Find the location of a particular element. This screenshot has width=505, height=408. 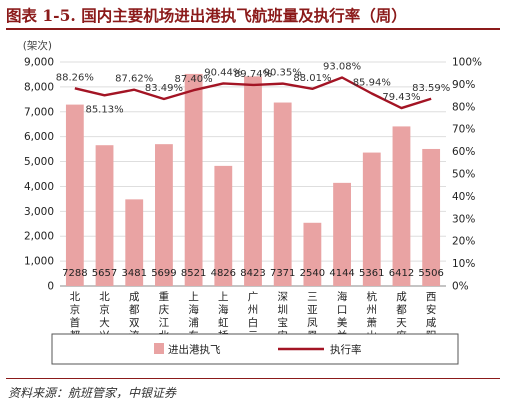

bar-value-label: 8521 is located at coordinates (193, 273).